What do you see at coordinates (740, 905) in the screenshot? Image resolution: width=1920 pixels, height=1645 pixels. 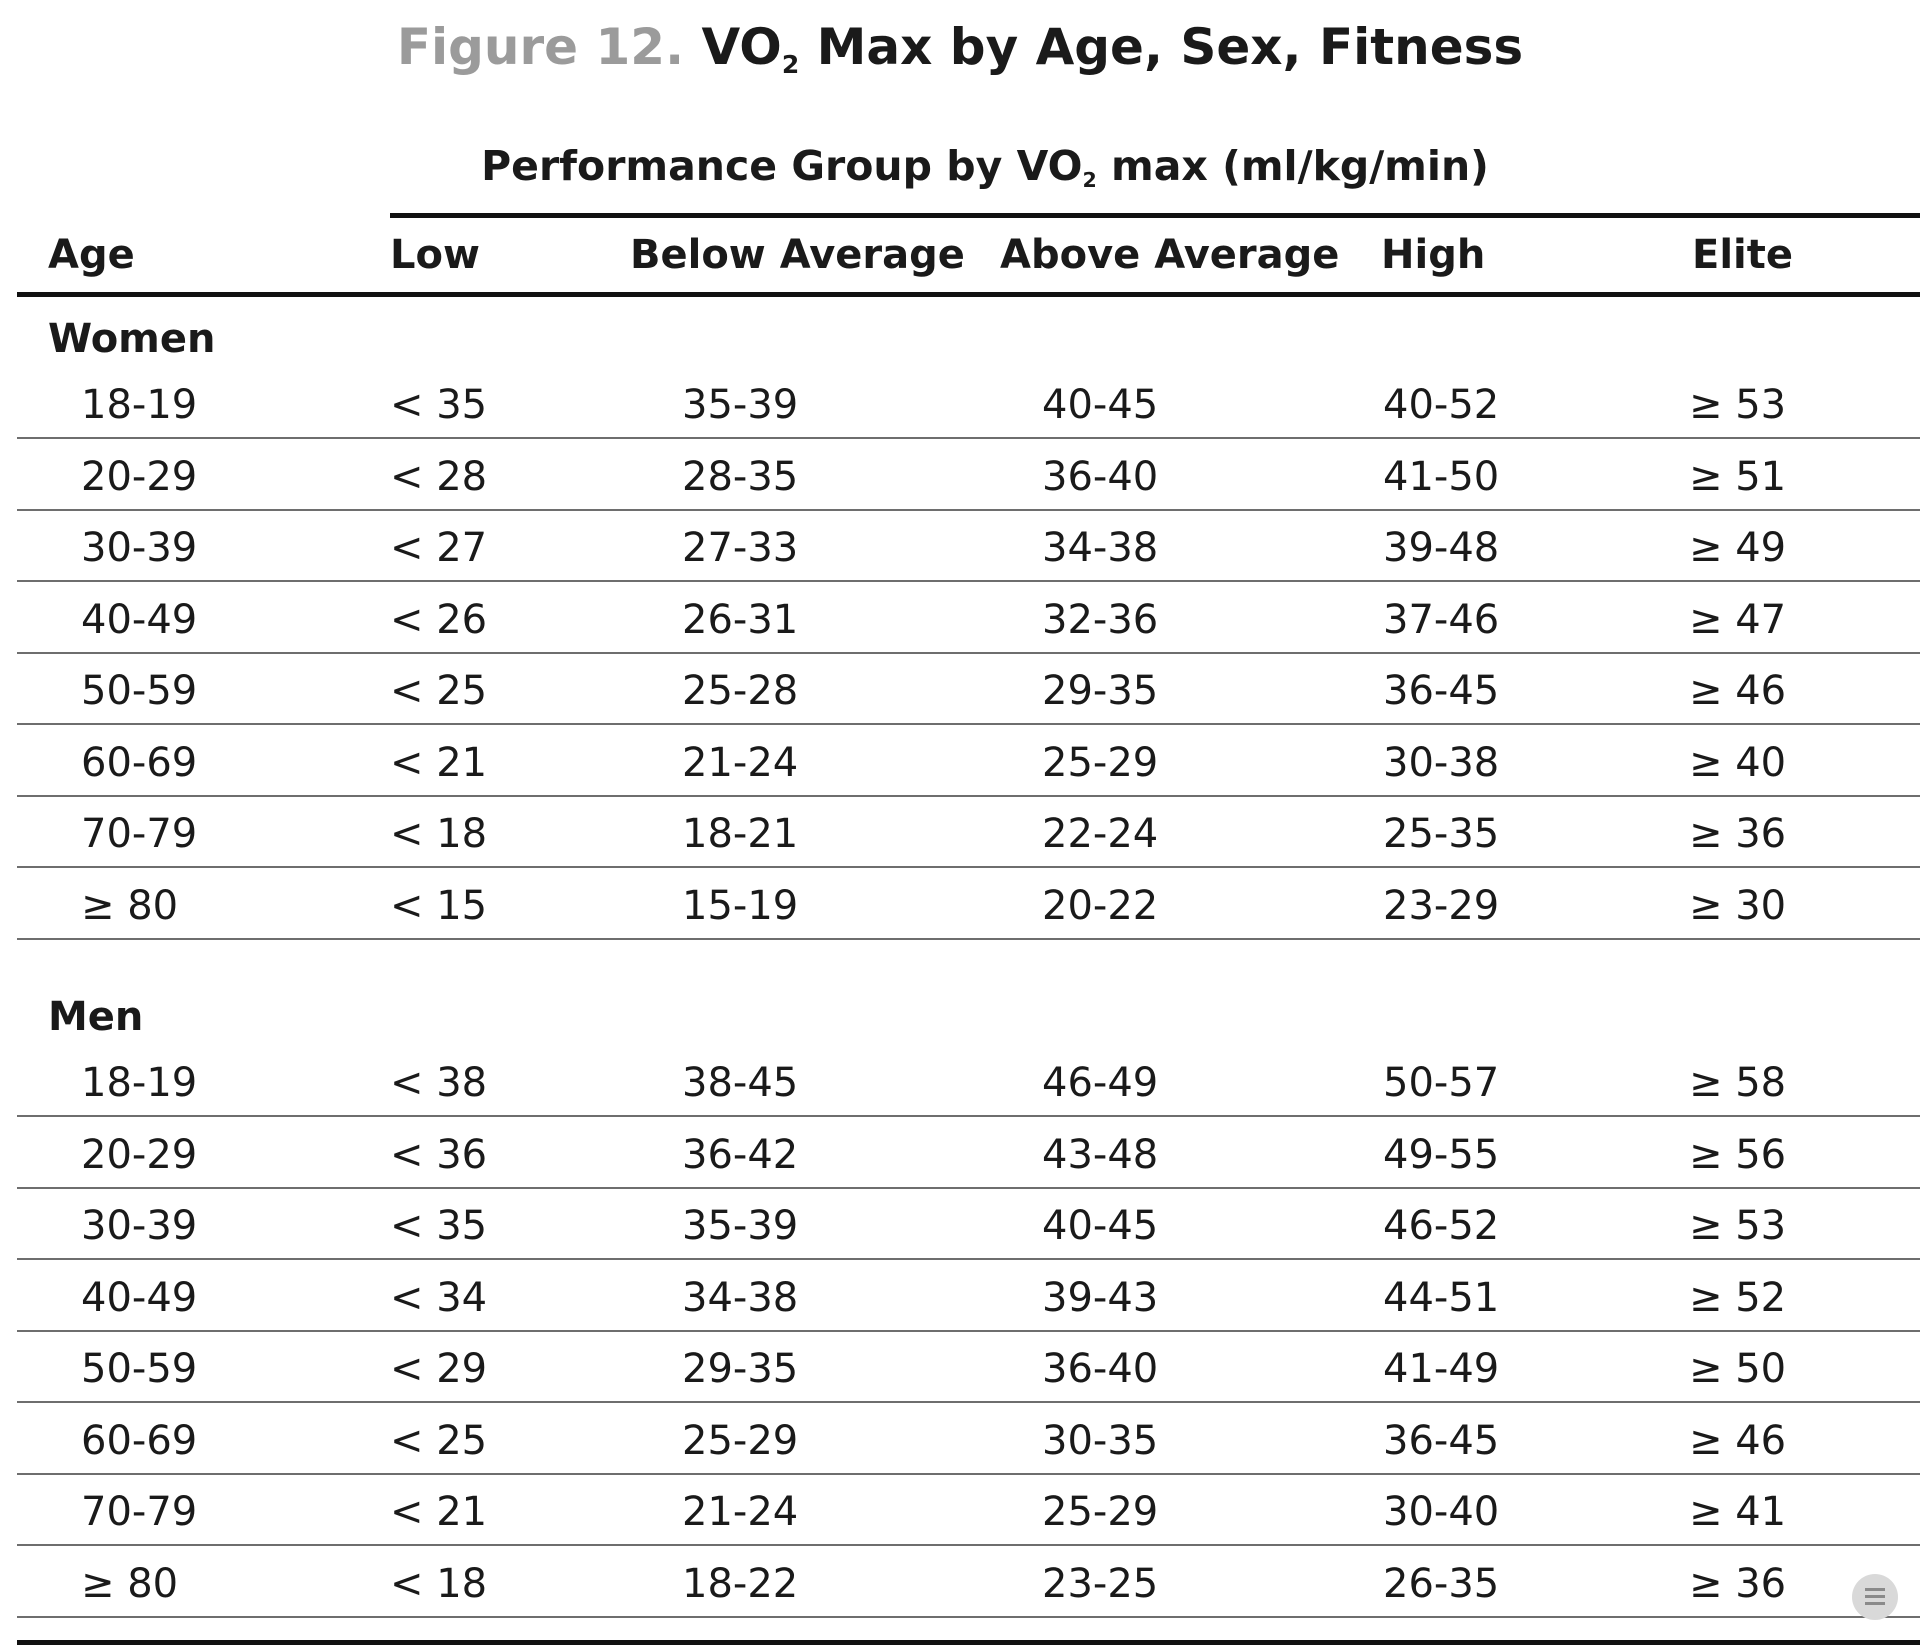 I see `cell-below-average: 15-19` at bounding box center [740, 905].